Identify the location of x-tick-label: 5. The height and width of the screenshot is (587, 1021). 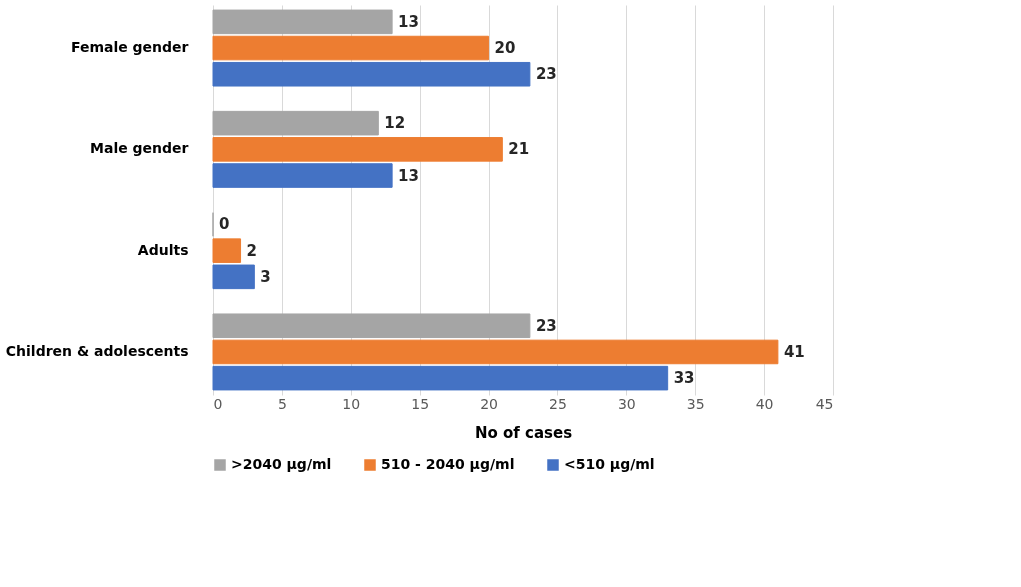
(282, 403).